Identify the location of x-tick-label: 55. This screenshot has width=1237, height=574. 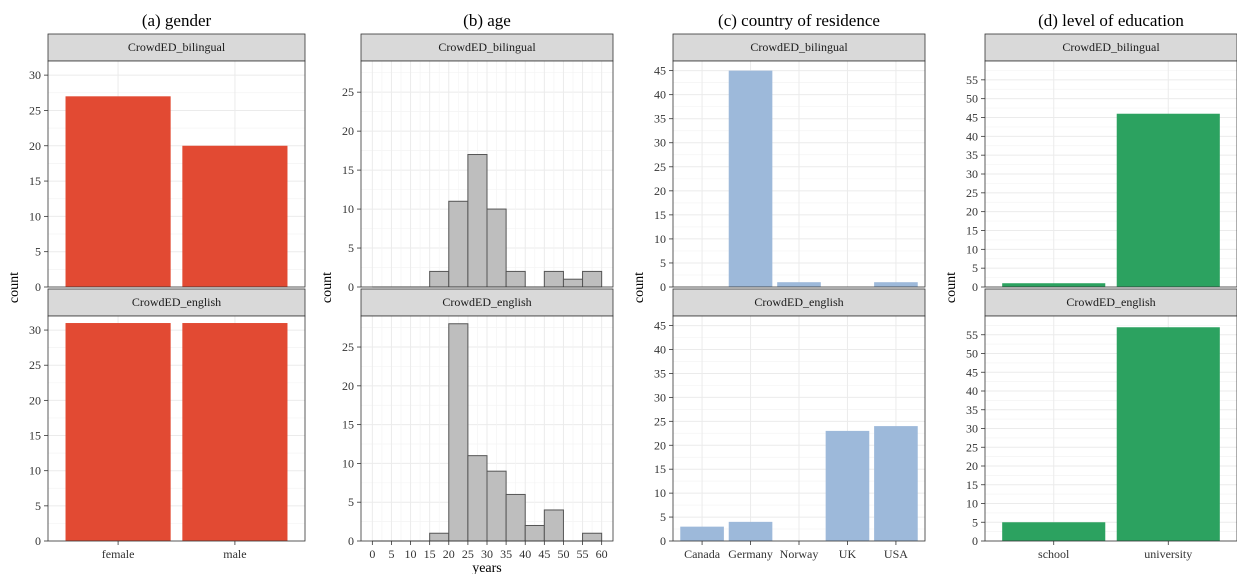
(583, 554).